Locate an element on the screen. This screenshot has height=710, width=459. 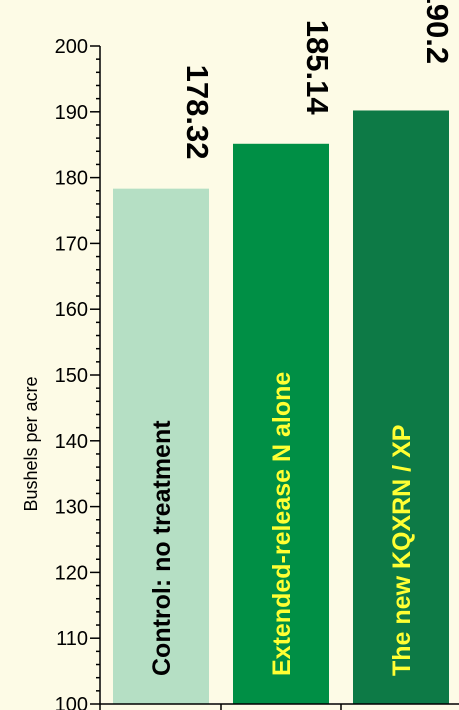
y-tick-label: 170 is located at coordinates (71, 244).